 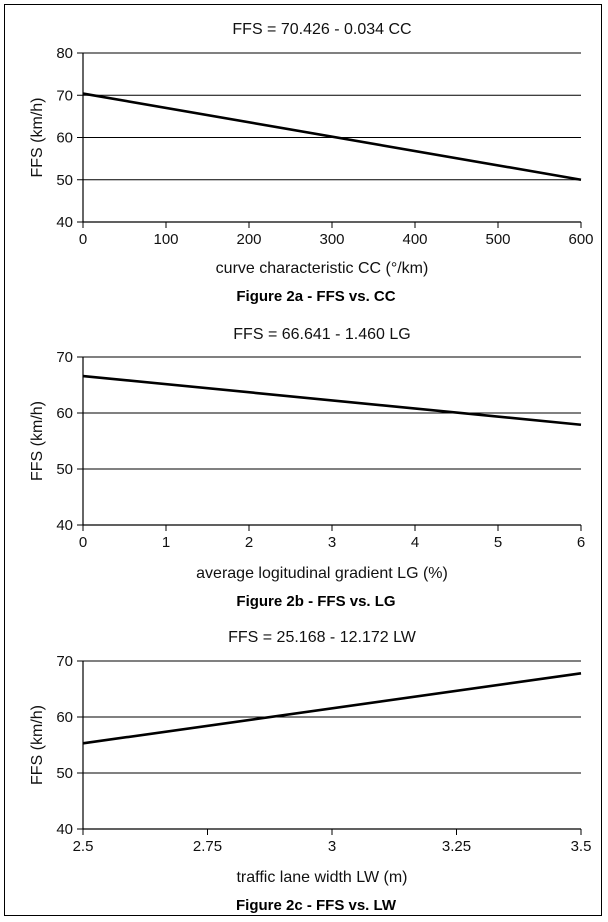 I want to click on x-tick-label: 2.75, so click(x=207, y=846).